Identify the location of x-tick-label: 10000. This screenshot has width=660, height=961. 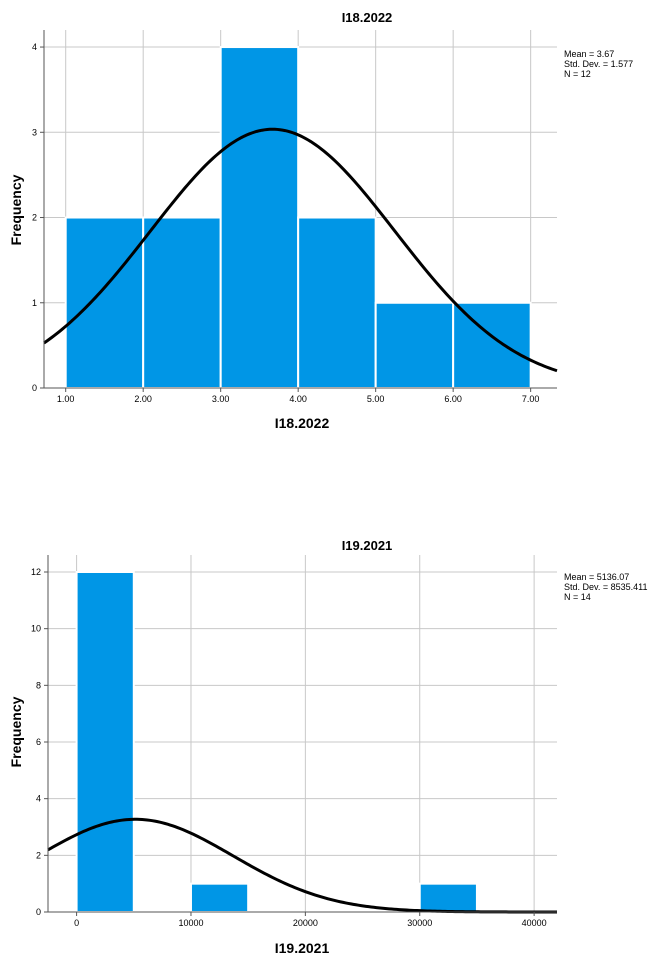
(190, 923).